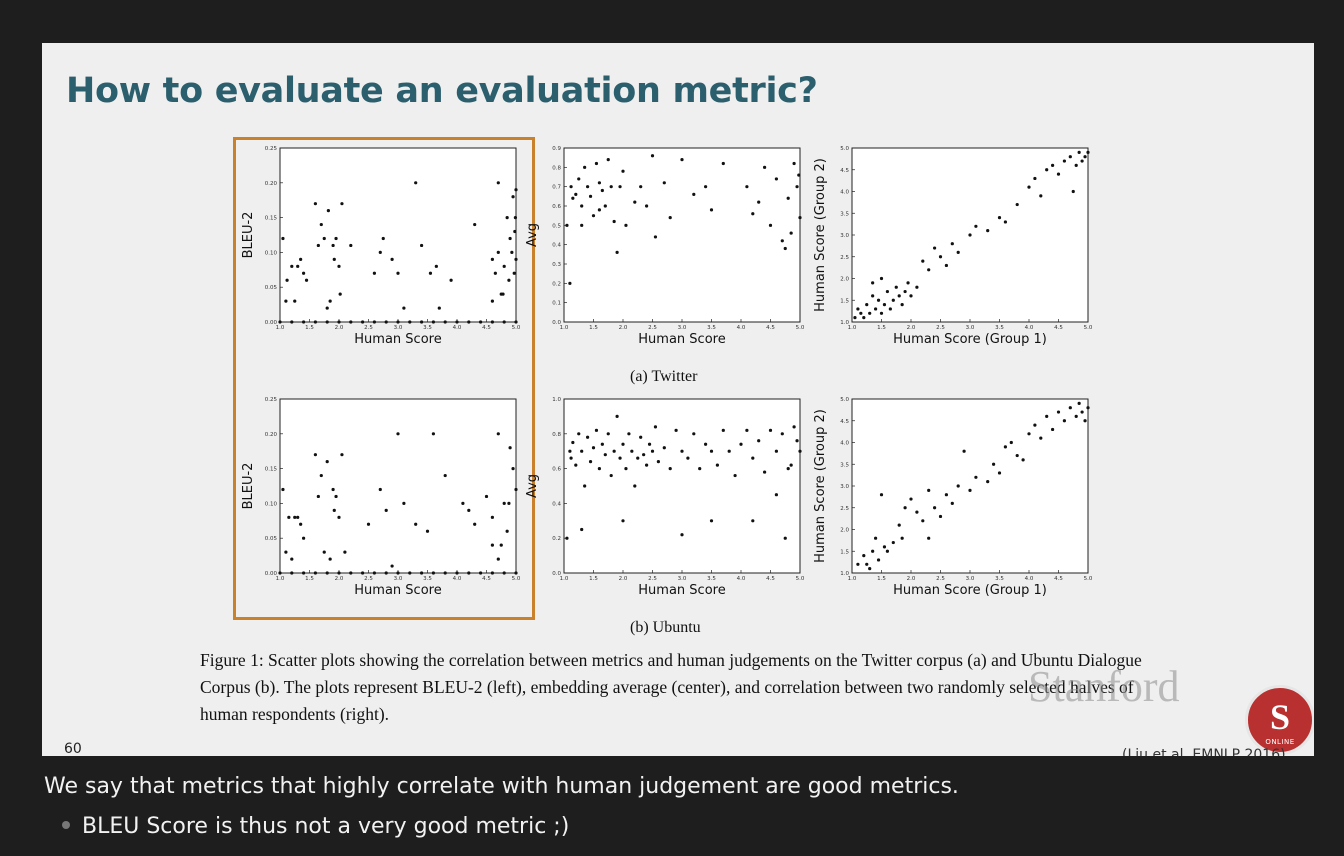  Describe the element at coordinates (1029, 328) in the screenshot. I see `x-tick-label: 4.0` at that location.